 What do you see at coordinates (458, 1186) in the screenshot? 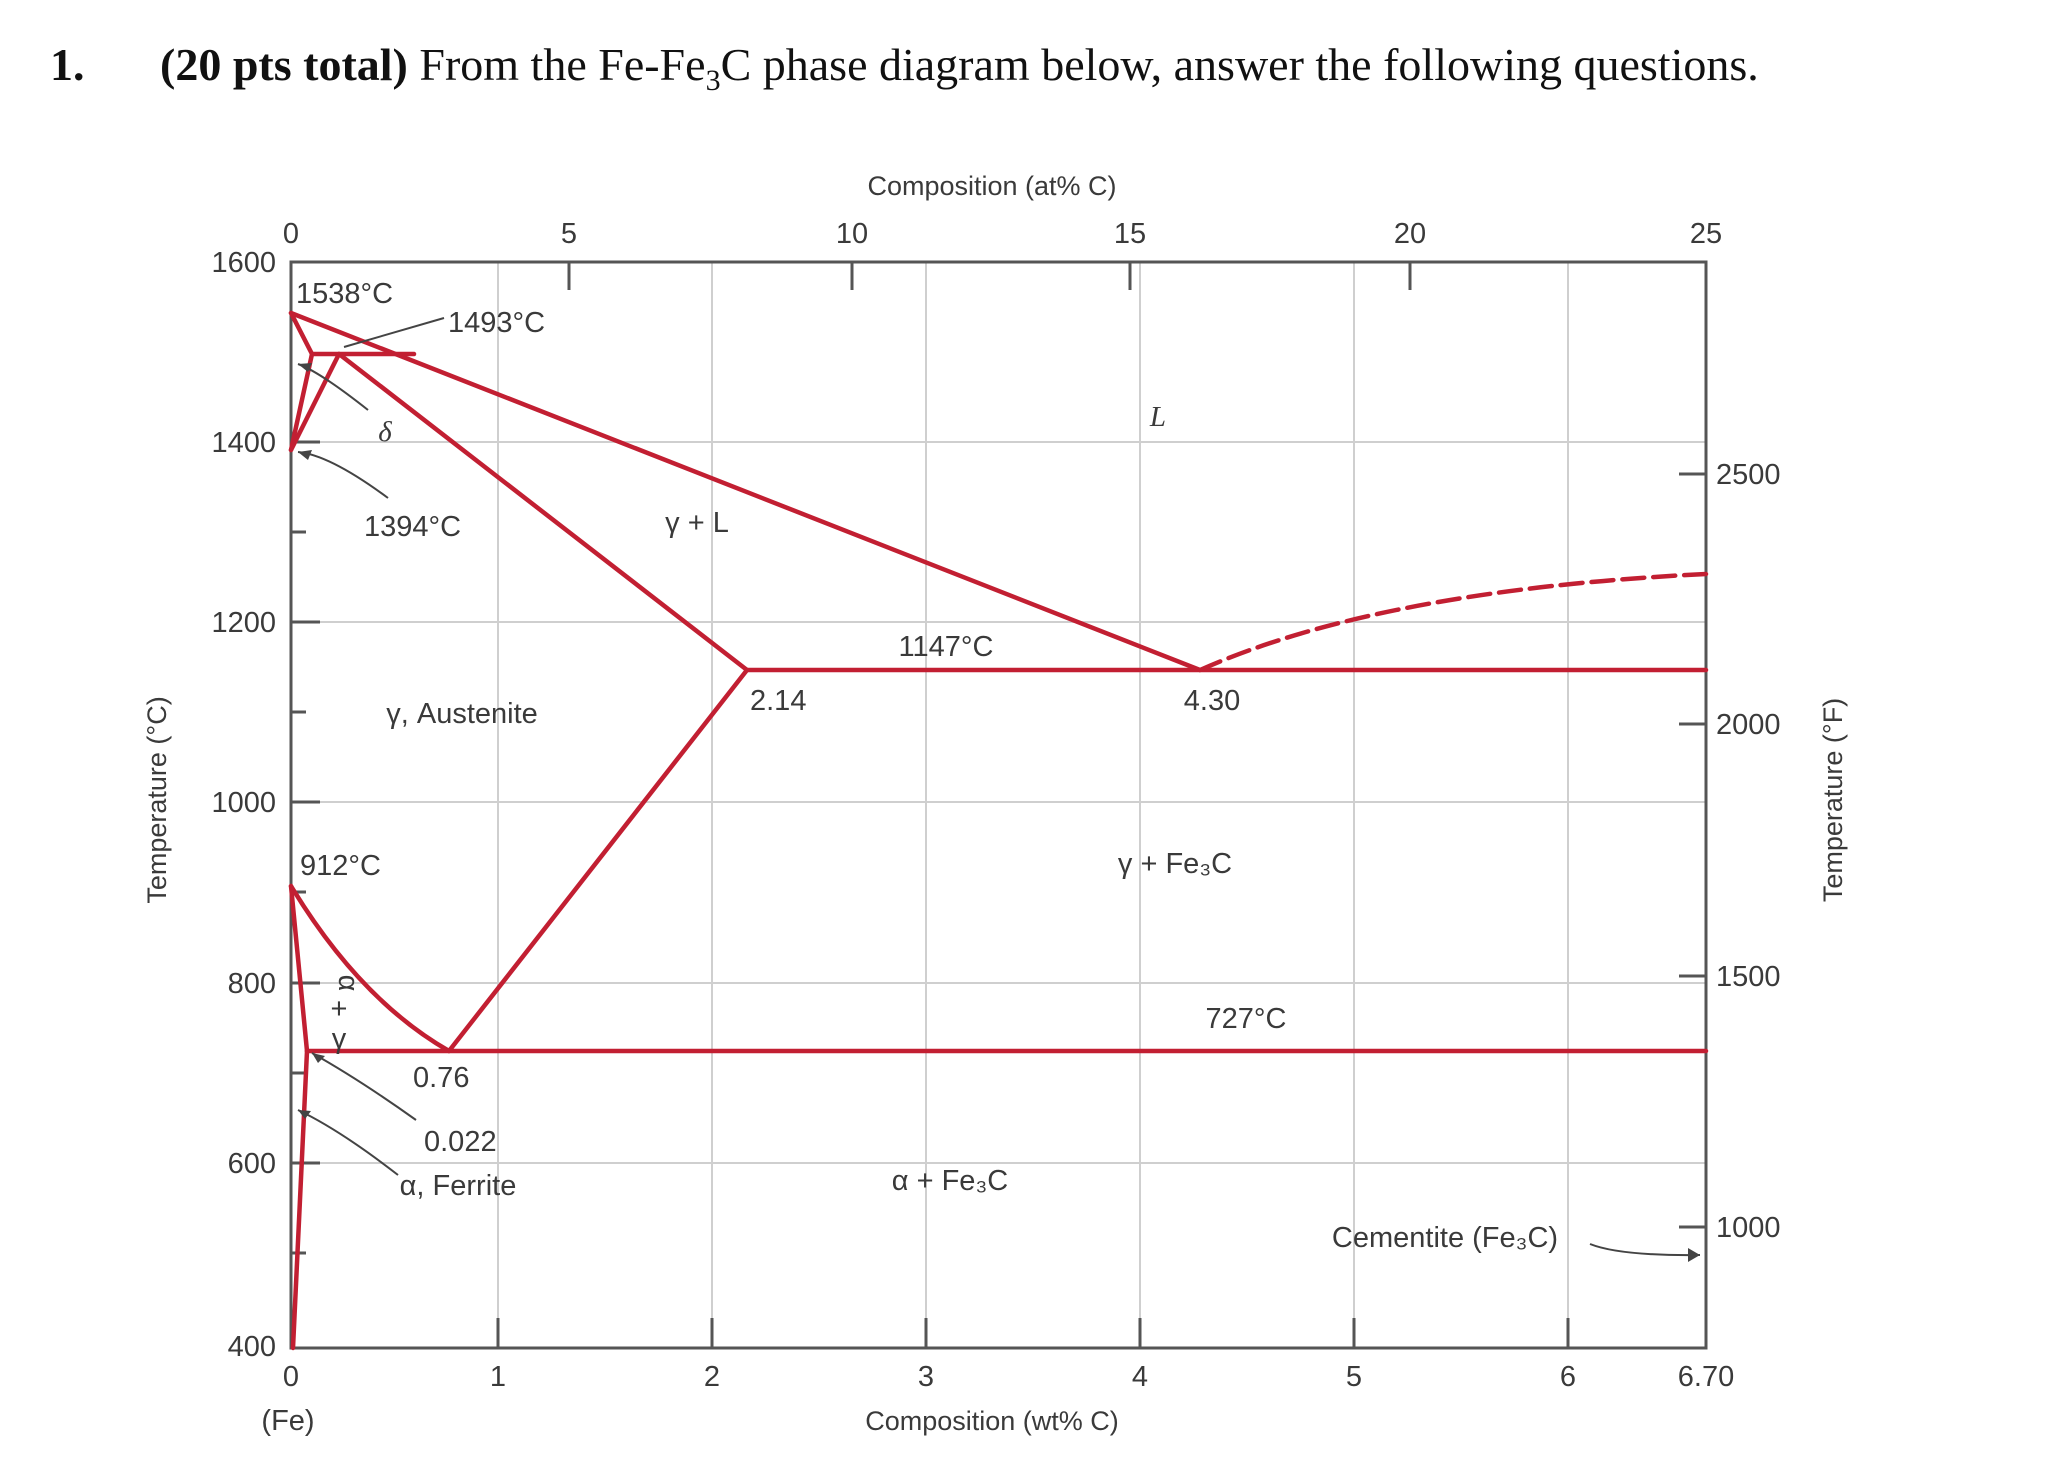
I see `phase-label-ferrite: α, Ferrite` at bounding box center [458, 1186].